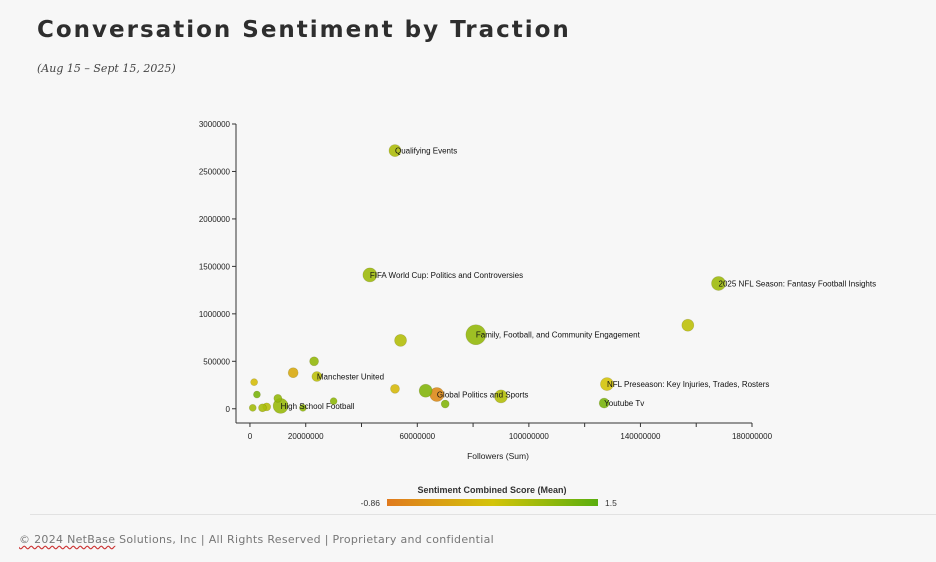 Image resolution: width=936 pixels, height=562 pixels. Describe the element at coordinates (215, 219) in the screenshot. I see `y-tick-label: 2000000` at that location.